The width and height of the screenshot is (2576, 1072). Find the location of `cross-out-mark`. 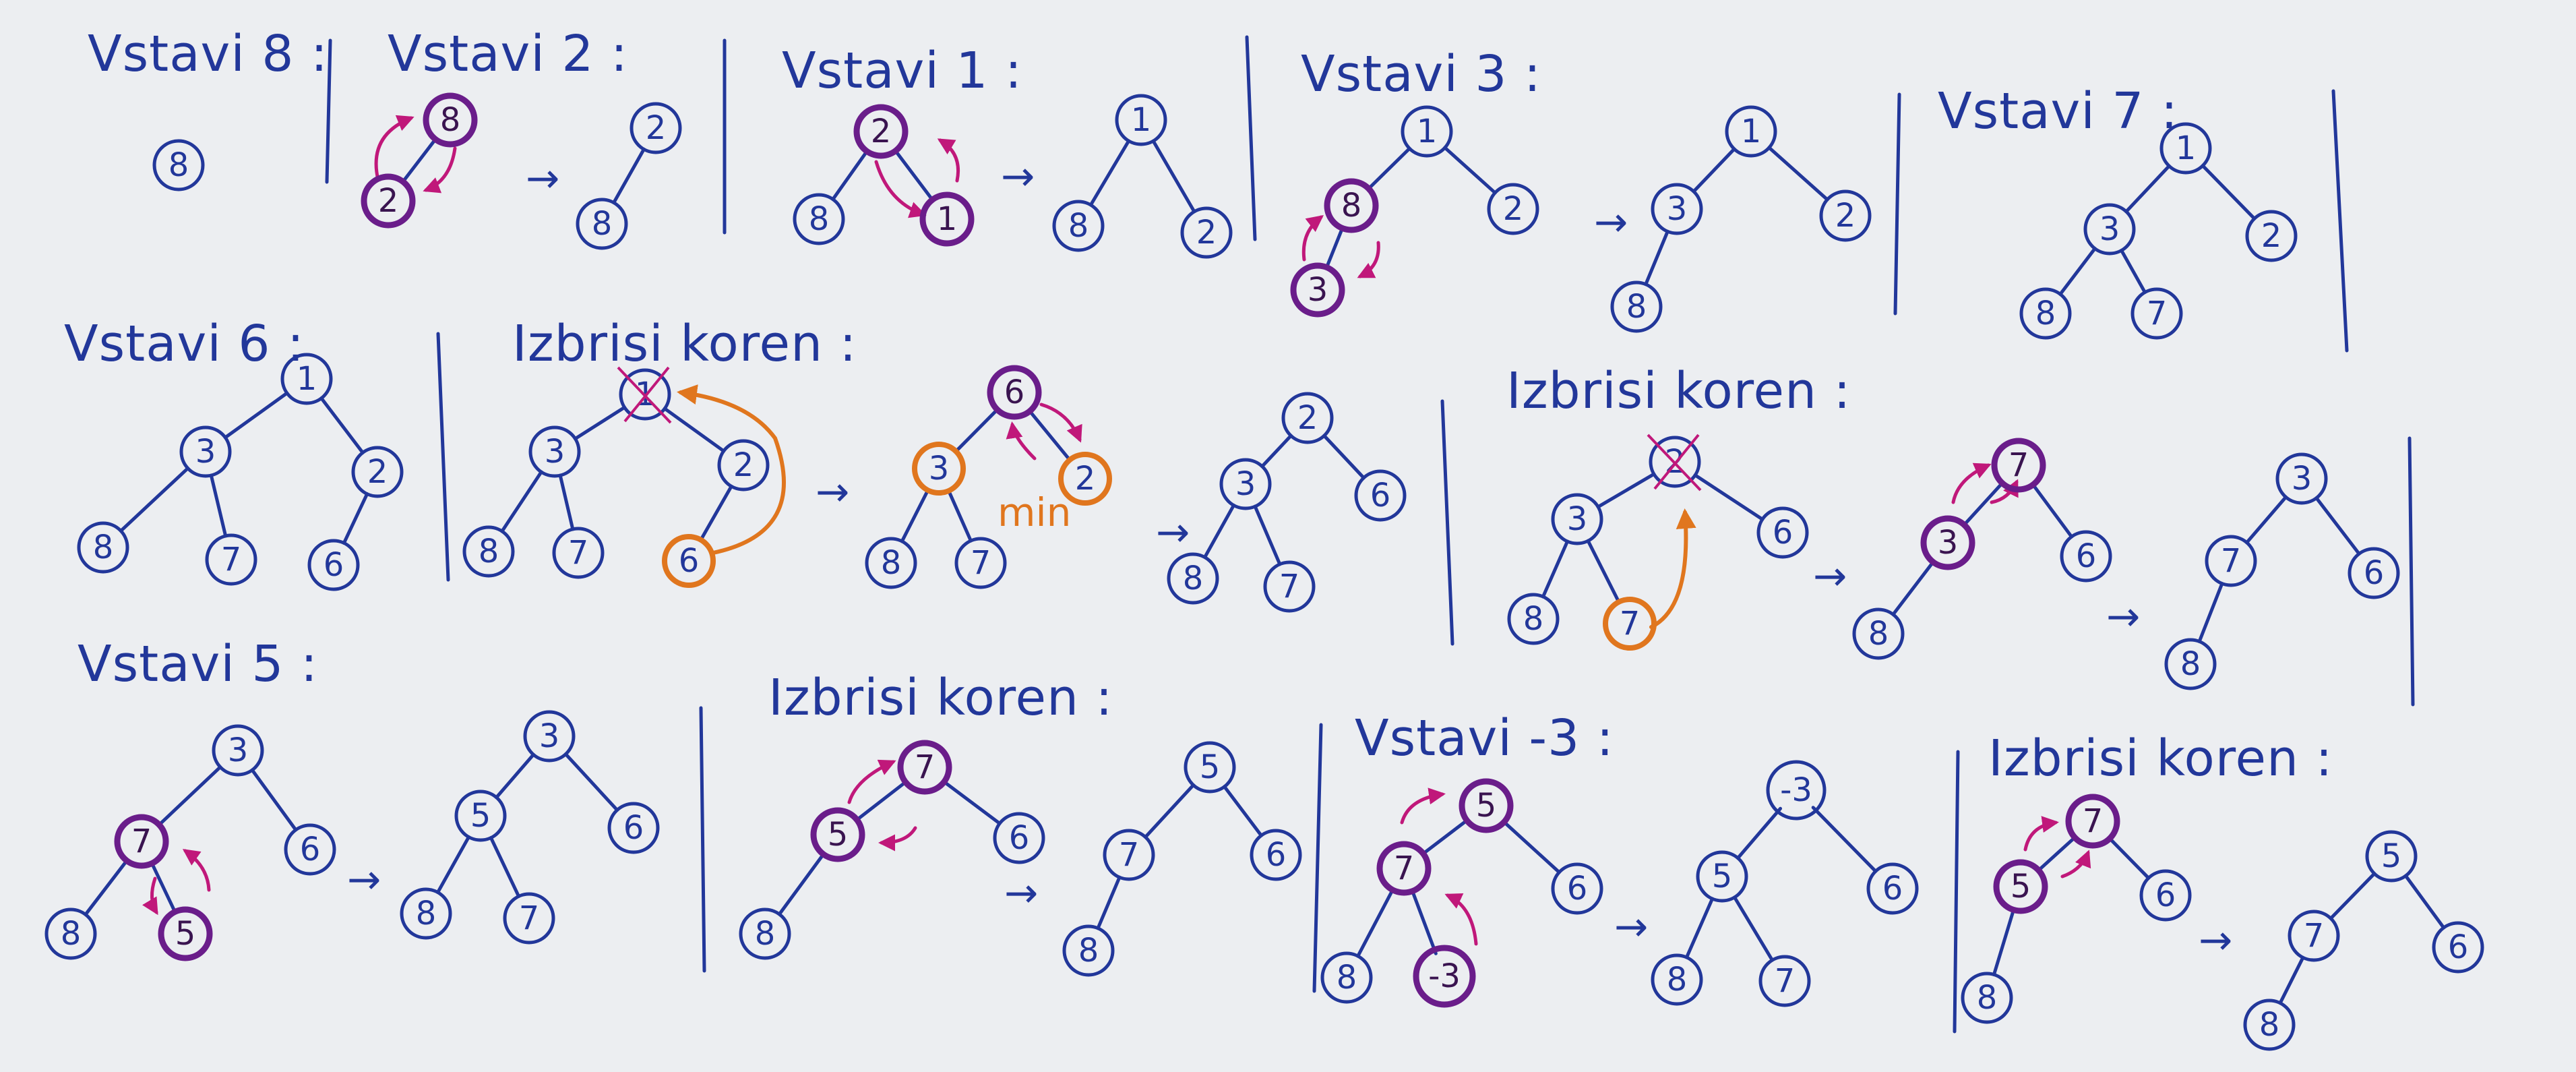

cross-out-mark is located at coordinates (1675, 463).